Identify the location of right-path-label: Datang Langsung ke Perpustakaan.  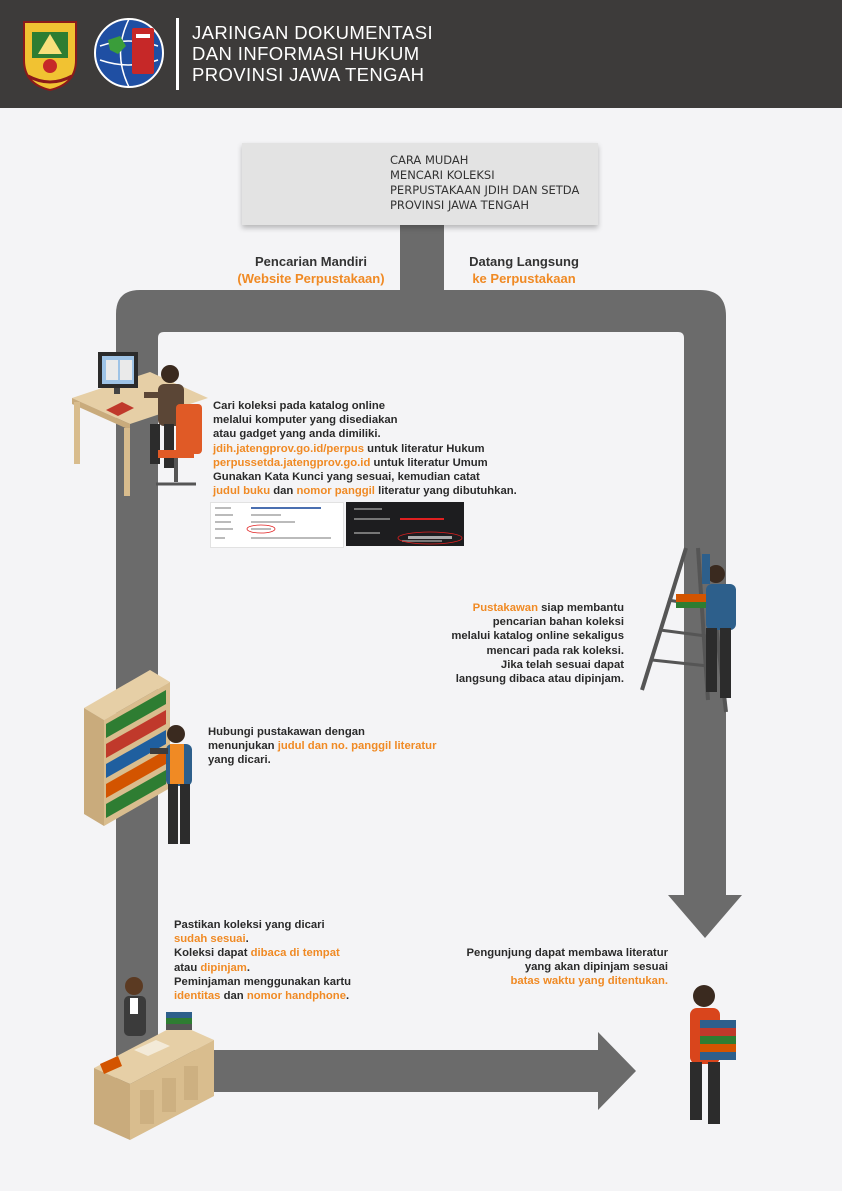
(524, 270).